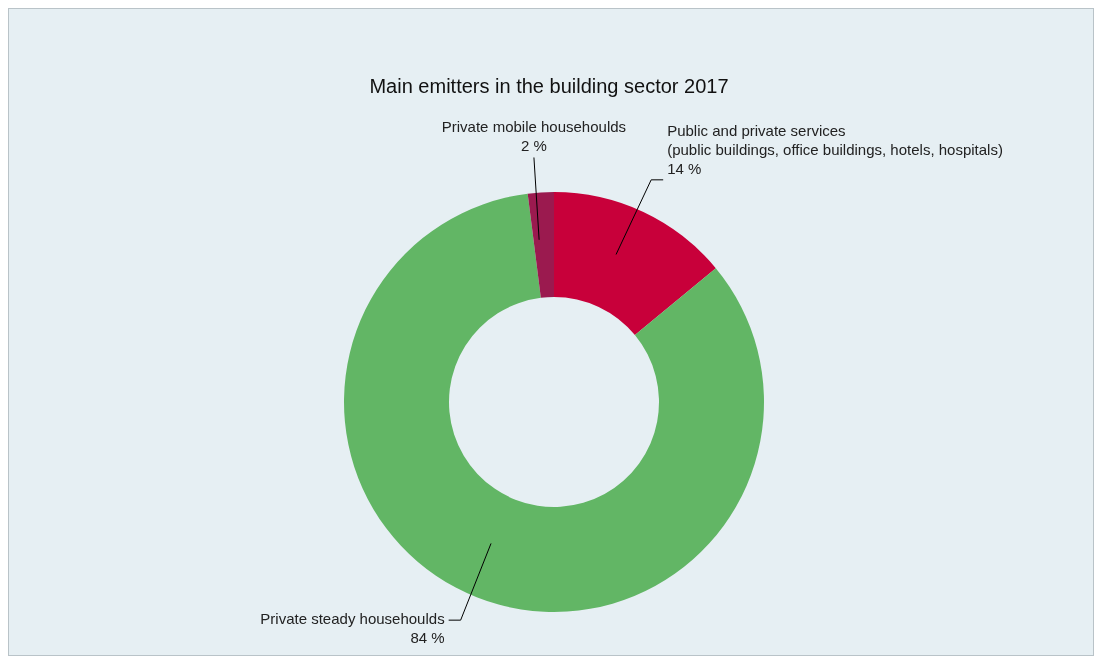 This screenshot has height=662, width=1100. What do you see at coordinates (835, 139) in the screenshot?
I see `slice-label: Public and private services (public buildings, office buildings, hotels, hospitals)` at bounding box center [835, 139].